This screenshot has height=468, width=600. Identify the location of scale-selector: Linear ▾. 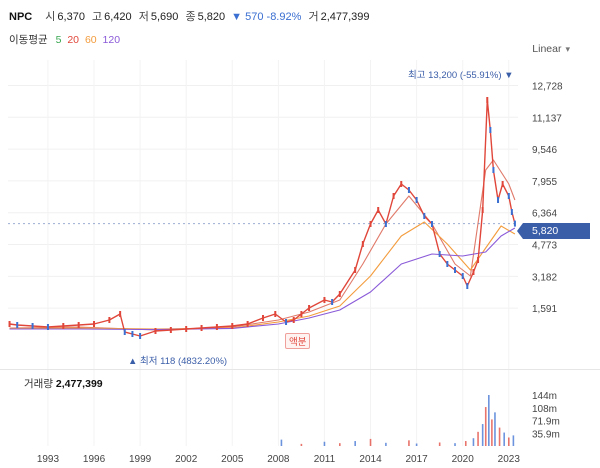
(551, 49).